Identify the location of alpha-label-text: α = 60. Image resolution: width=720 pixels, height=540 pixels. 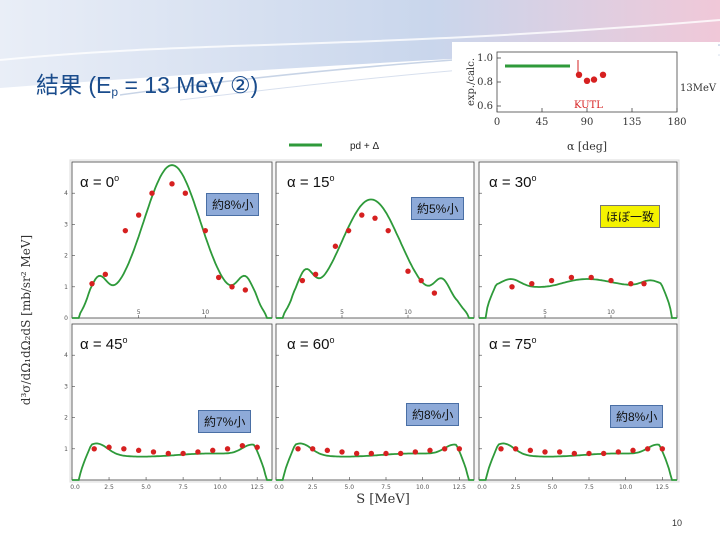
(308, 344).